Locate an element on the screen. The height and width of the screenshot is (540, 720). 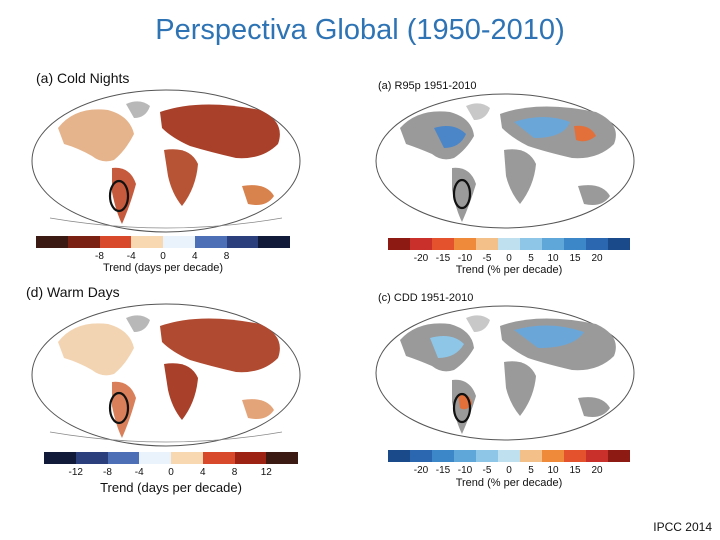
colorbar-ticks-warm-days: -12 -8 -4 0 4 8 12 is located at coordinates (171, 473).